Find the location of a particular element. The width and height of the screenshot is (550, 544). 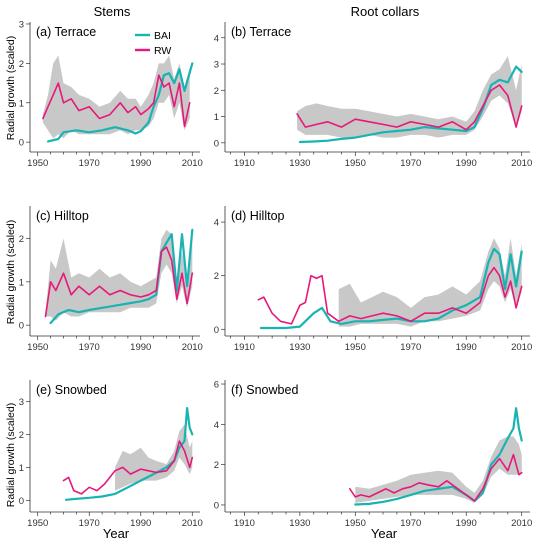

panel-label: (a) Terrace is located at coordinates (66, 32).